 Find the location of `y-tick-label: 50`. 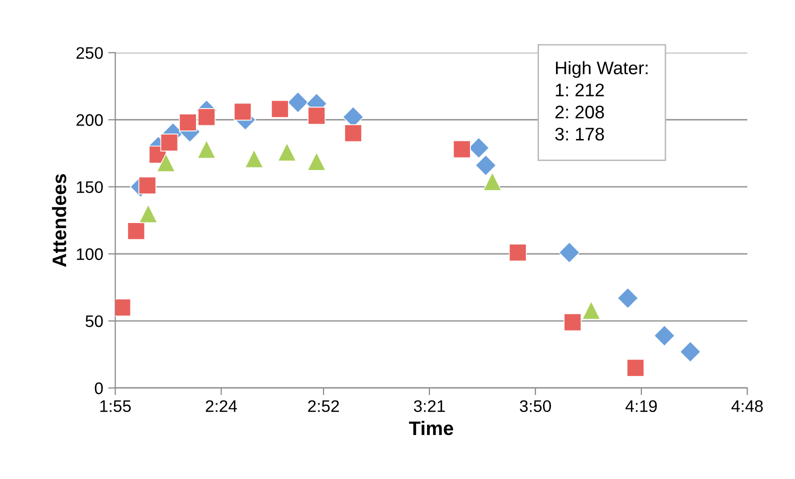

y-tick-label: 50 is located at coordinates (94, 321).